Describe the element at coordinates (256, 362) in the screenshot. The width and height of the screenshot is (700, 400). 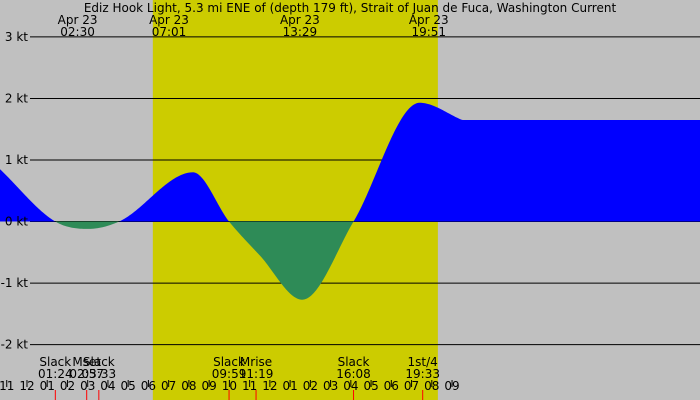
I see `event-name-label: Mrise` at that location.